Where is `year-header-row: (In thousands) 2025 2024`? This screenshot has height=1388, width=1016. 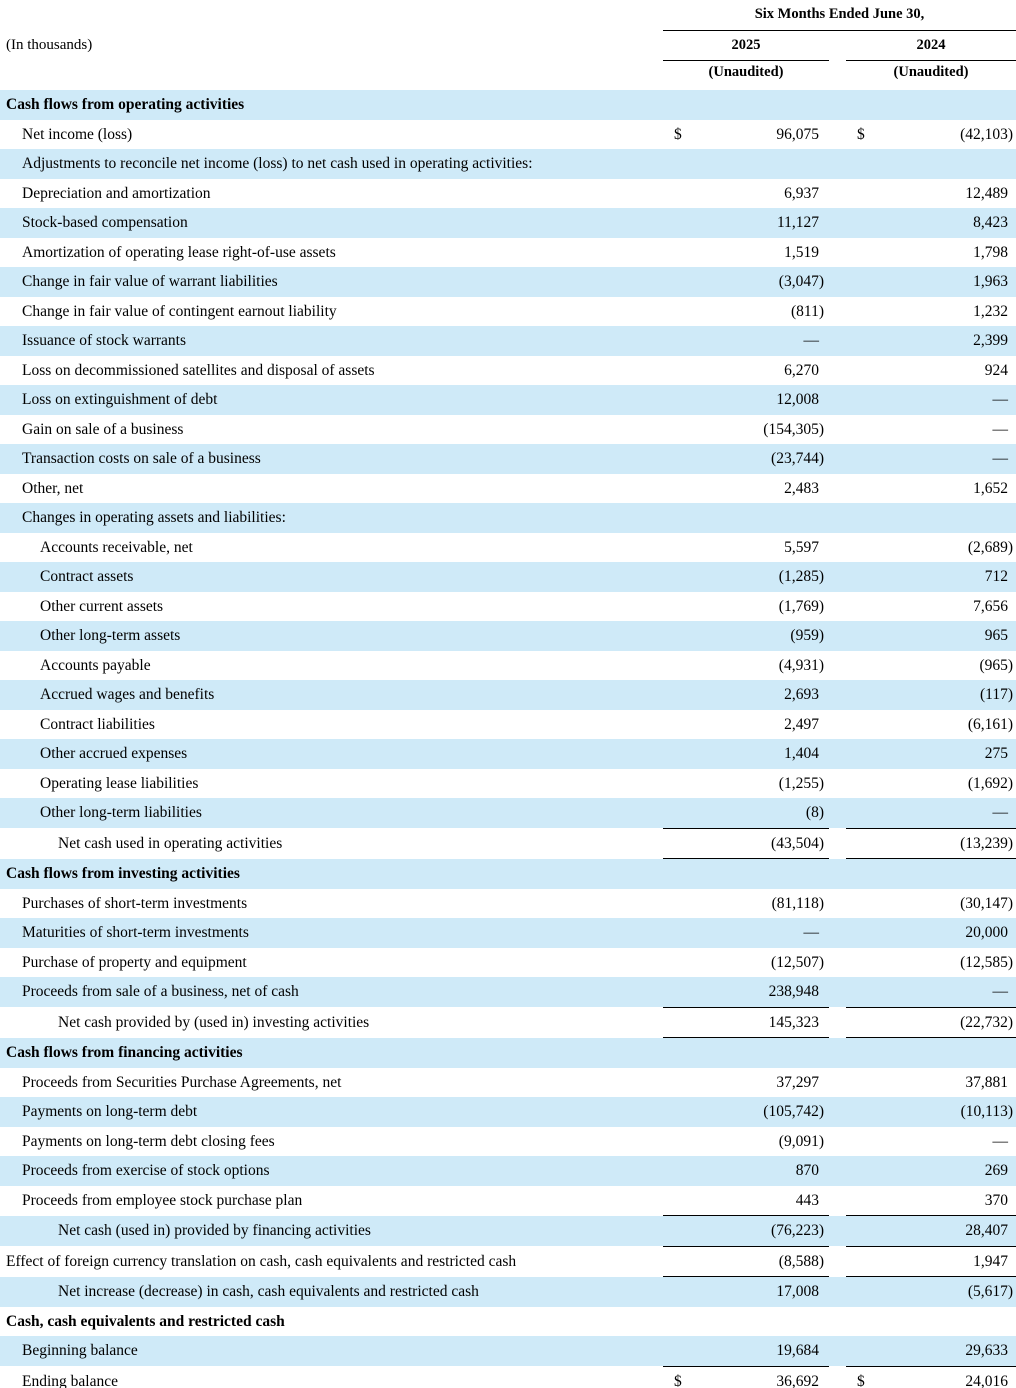 year-header-row: (In thousands) 2025 2024 is located at coordinates (508, 45).